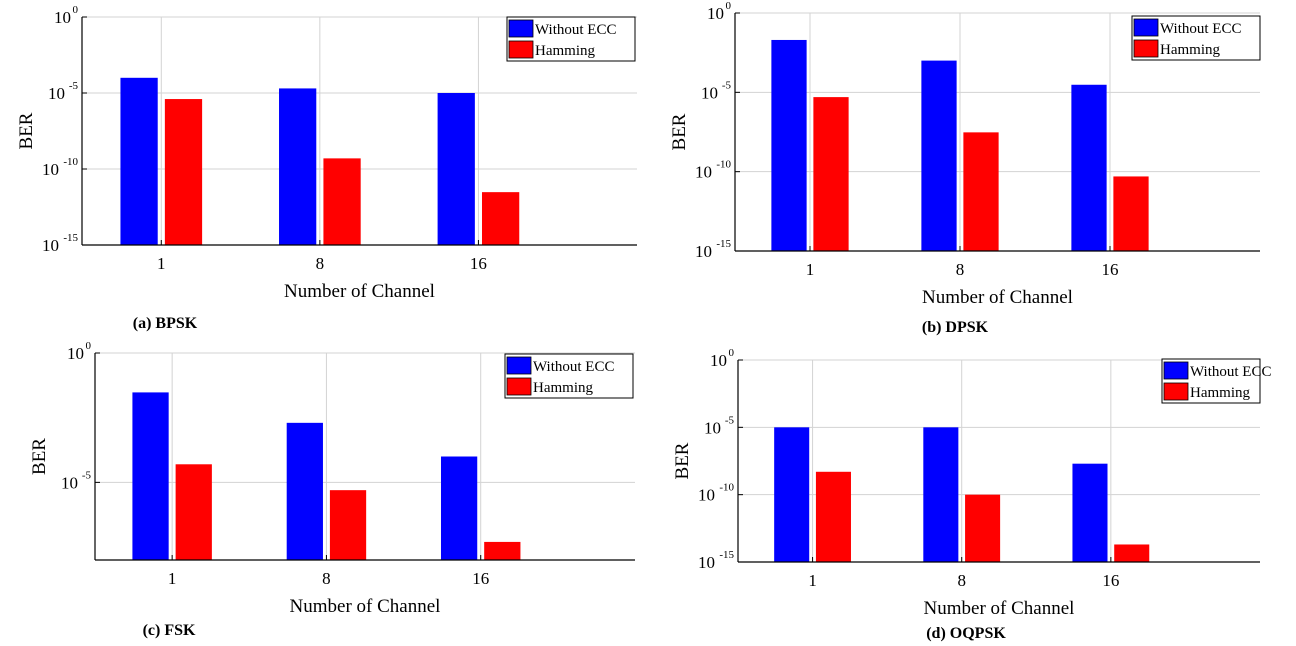 This screenshot has height=646, width=1296. I want to click on panel-caption: (c) FSK, so click(169, 630).